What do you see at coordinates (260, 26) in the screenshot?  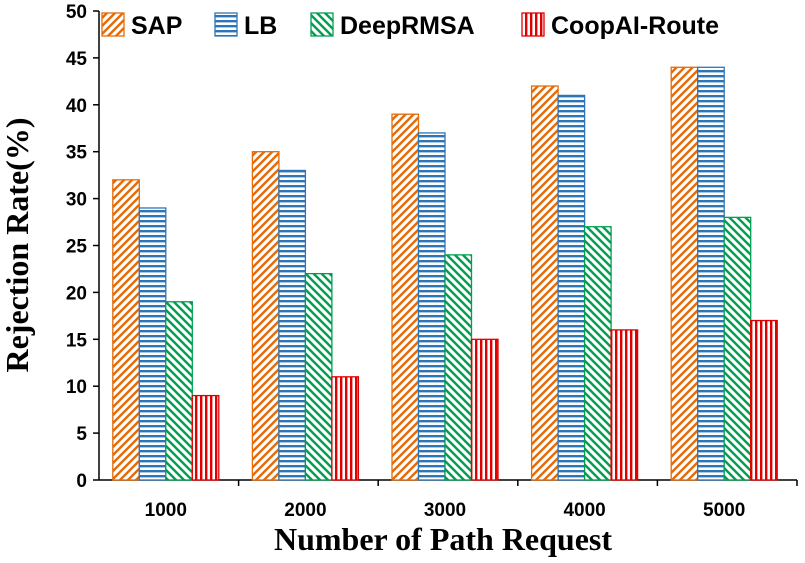 I see `legend-label-lb: LB` at bounding box center [260, 26].